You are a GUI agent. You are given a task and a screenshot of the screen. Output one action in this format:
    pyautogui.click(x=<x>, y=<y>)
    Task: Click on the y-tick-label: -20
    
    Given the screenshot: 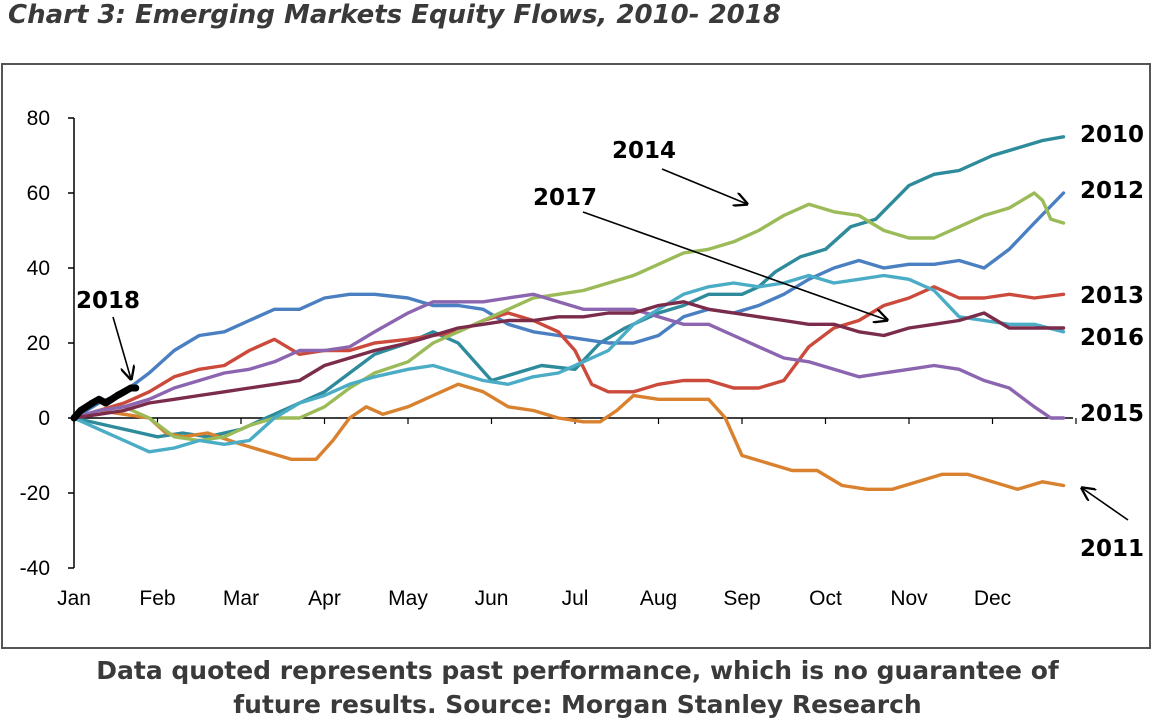 What is the action you would take?
    pyautogui.click(x=35, y=493)
    